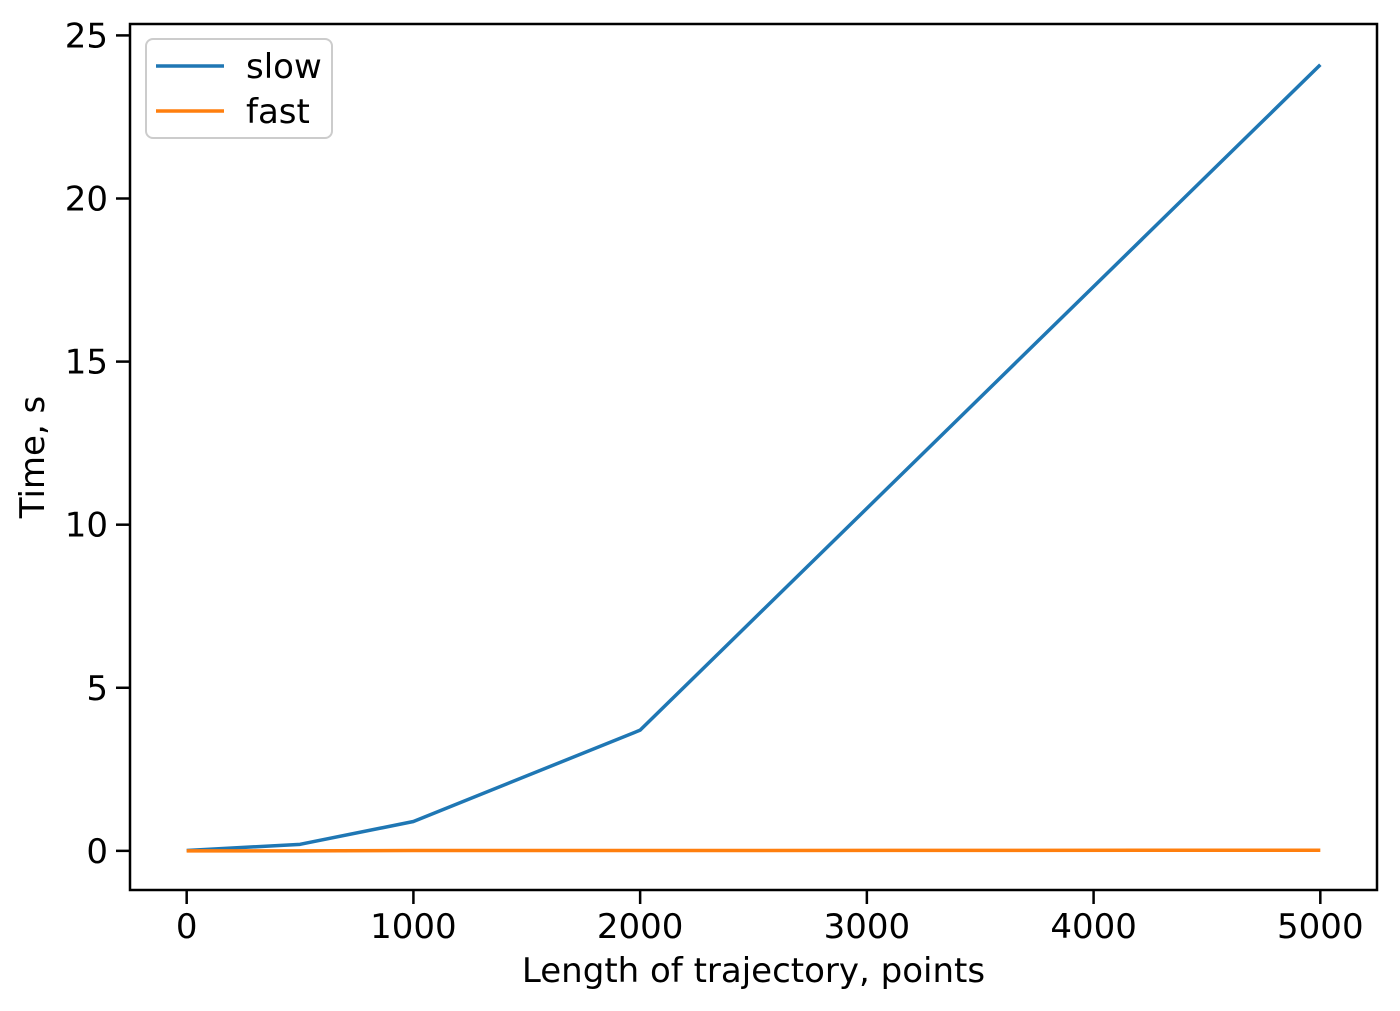 The height and width of the screenshot is (1011, 1400). What do you see at coordinates (97, 689) in the screenshot?
I see `y-tick-label: 5` at bounding box center [97, 689].